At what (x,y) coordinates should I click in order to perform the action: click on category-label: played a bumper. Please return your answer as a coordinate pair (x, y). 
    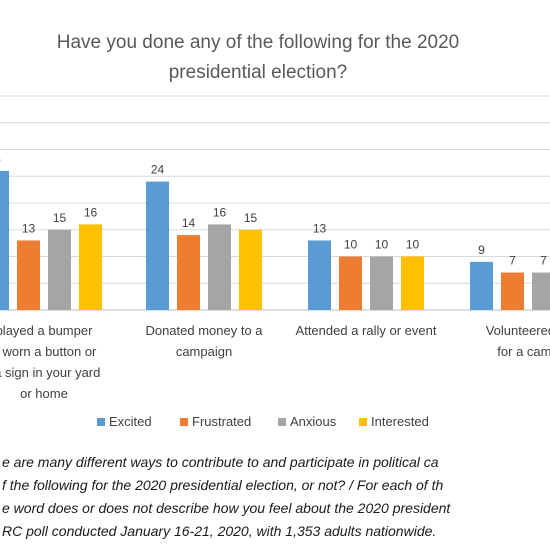
    Looking at the image, I should click on (46, 330).